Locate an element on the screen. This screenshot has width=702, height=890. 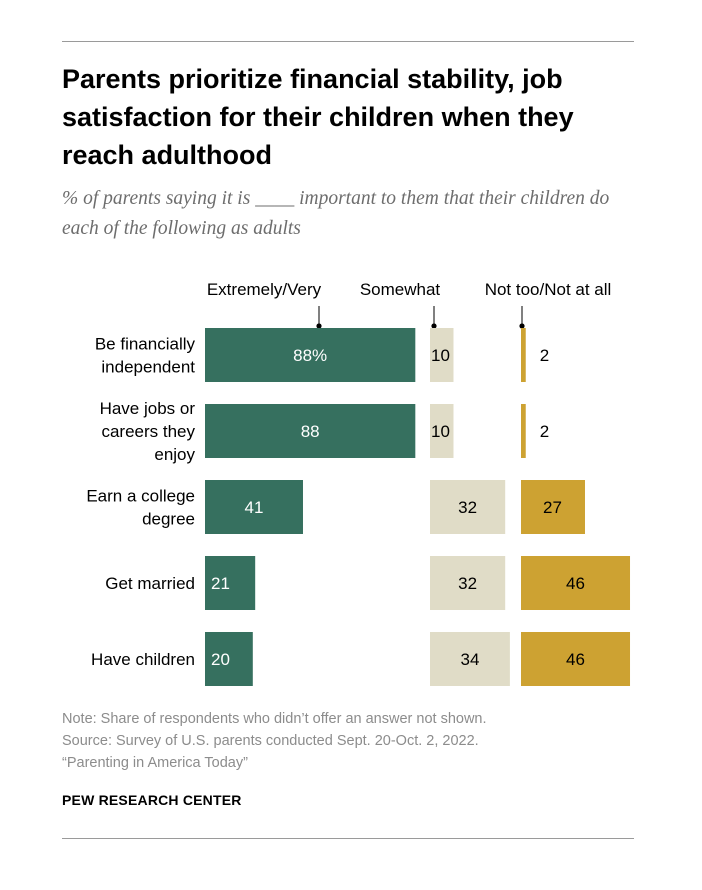
data-label-0: 20 is located at coordinates (220, 659).